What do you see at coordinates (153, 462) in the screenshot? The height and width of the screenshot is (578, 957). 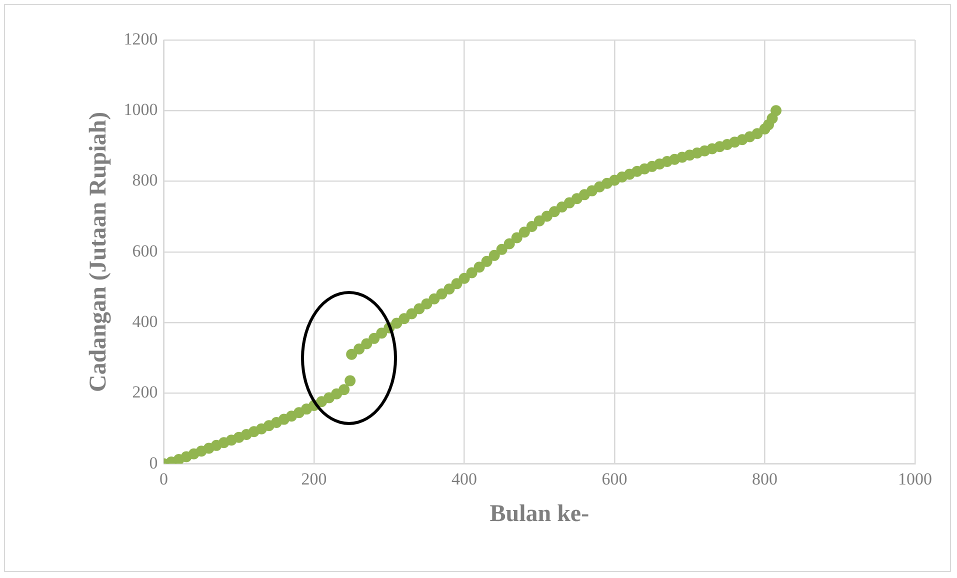 I see `y-tick-label: 0` at bounding box center [153, 462].